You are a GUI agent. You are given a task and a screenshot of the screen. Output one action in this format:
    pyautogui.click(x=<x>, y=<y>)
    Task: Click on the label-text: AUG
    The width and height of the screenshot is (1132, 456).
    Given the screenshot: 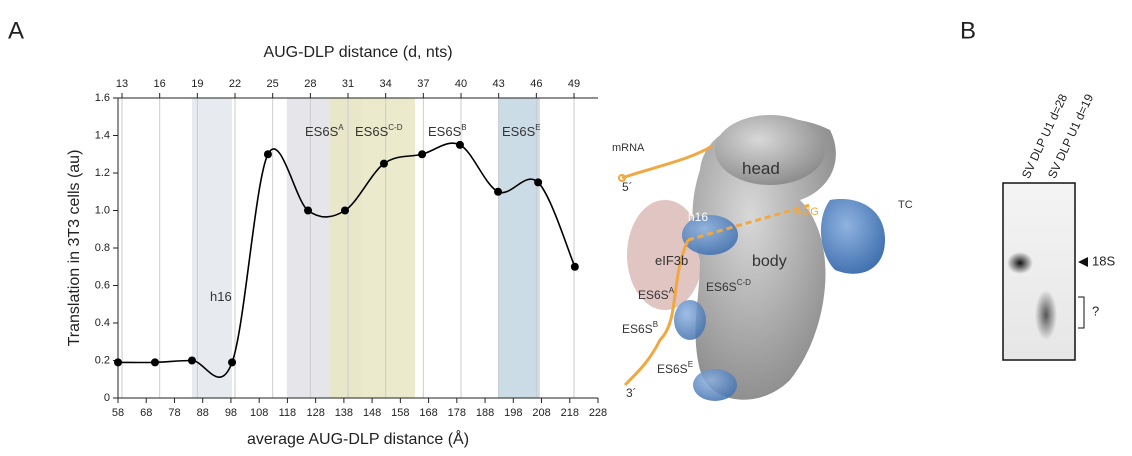 What is the action you would take?
    pyautogui.click(x=807, y=212)
    